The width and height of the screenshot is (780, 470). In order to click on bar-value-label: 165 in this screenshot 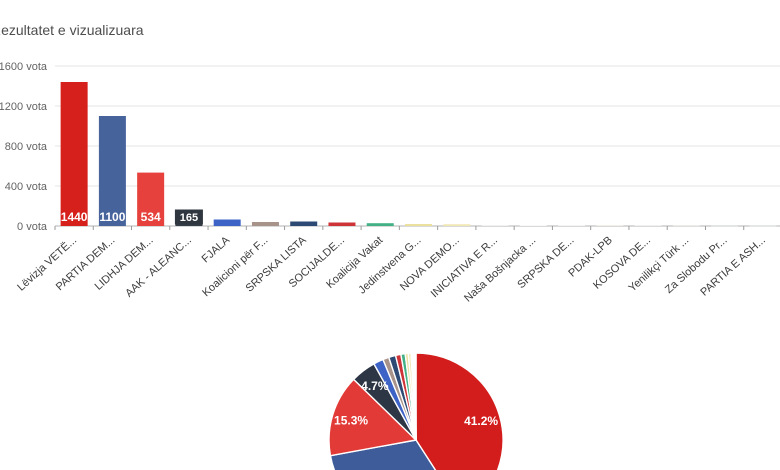, I will do `click(189, 218)`.